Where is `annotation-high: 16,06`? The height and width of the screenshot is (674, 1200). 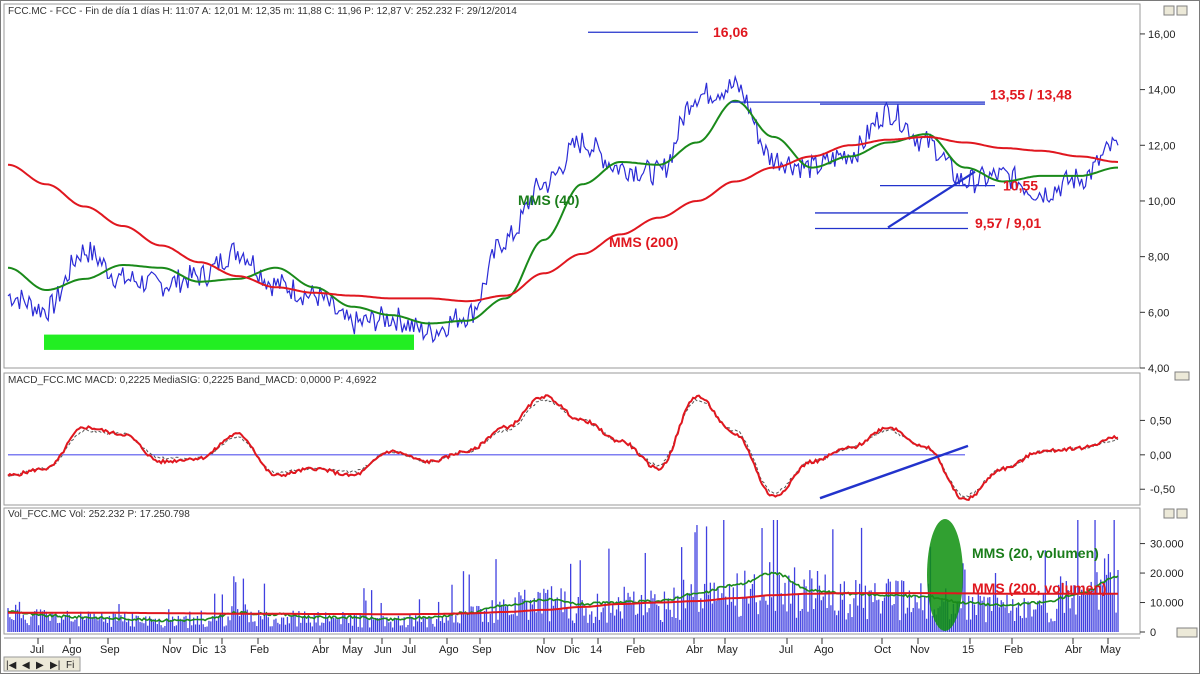 annotation-high: 16,06 is located at coordinates (730, 32).